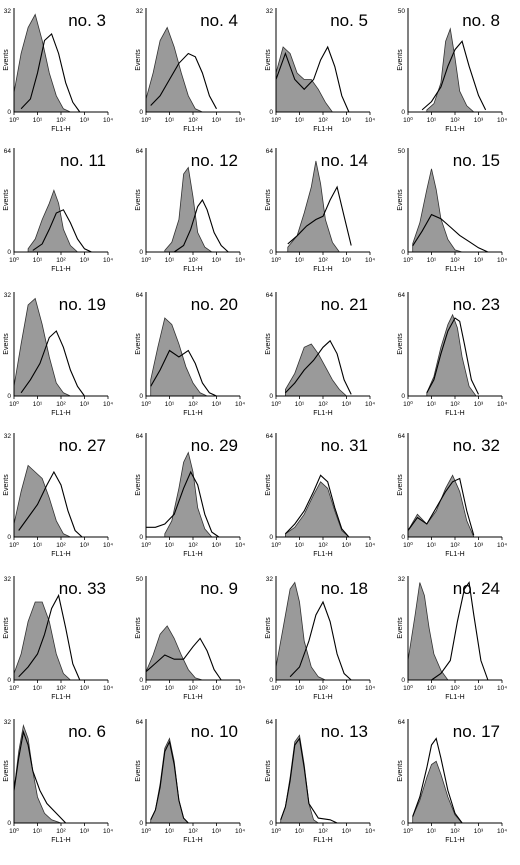 The height and width of the screenshot is (865, 520). Describe the element at coordinates (83, 160) in the screenshot. I see `panel-title: no. 11` at that location.